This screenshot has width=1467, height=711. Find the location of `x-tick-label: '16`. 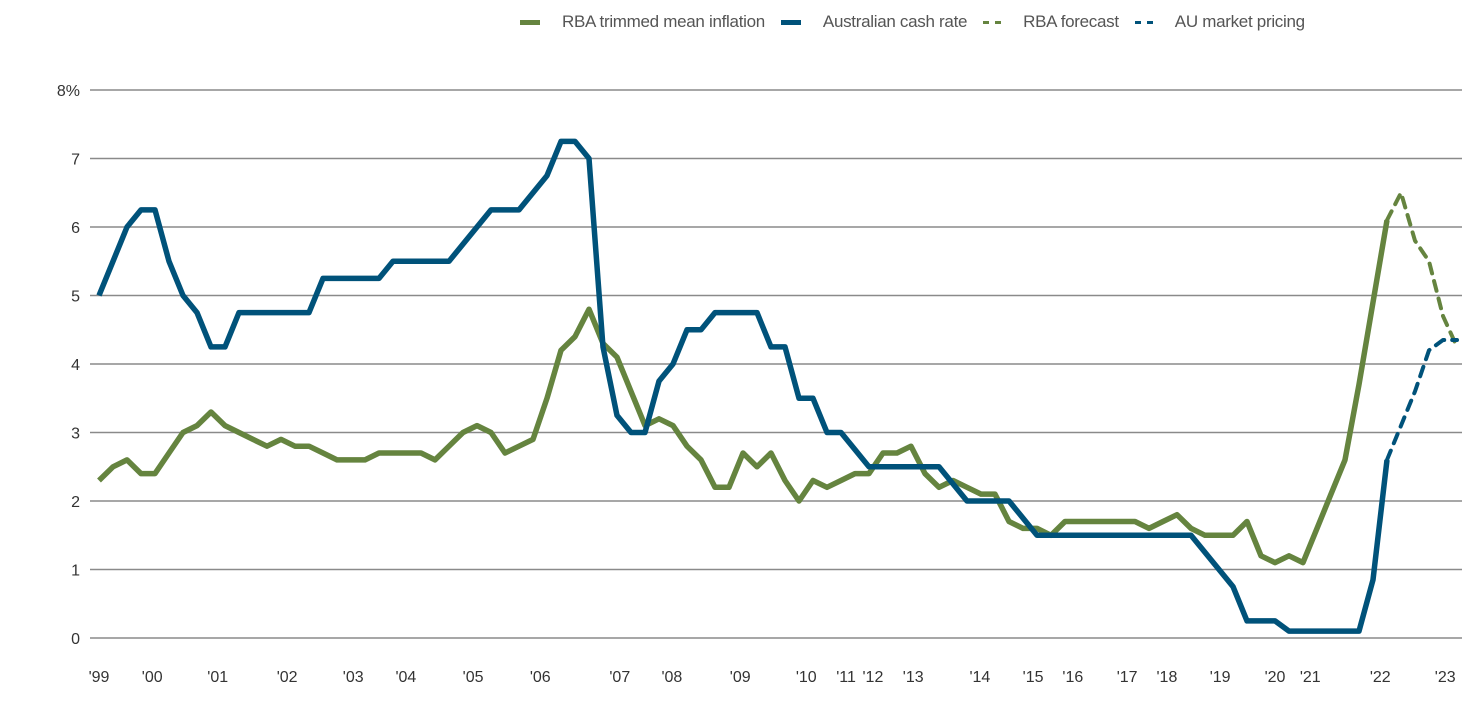

x-tick-label: '16 is located at coordinates (1072, 677).